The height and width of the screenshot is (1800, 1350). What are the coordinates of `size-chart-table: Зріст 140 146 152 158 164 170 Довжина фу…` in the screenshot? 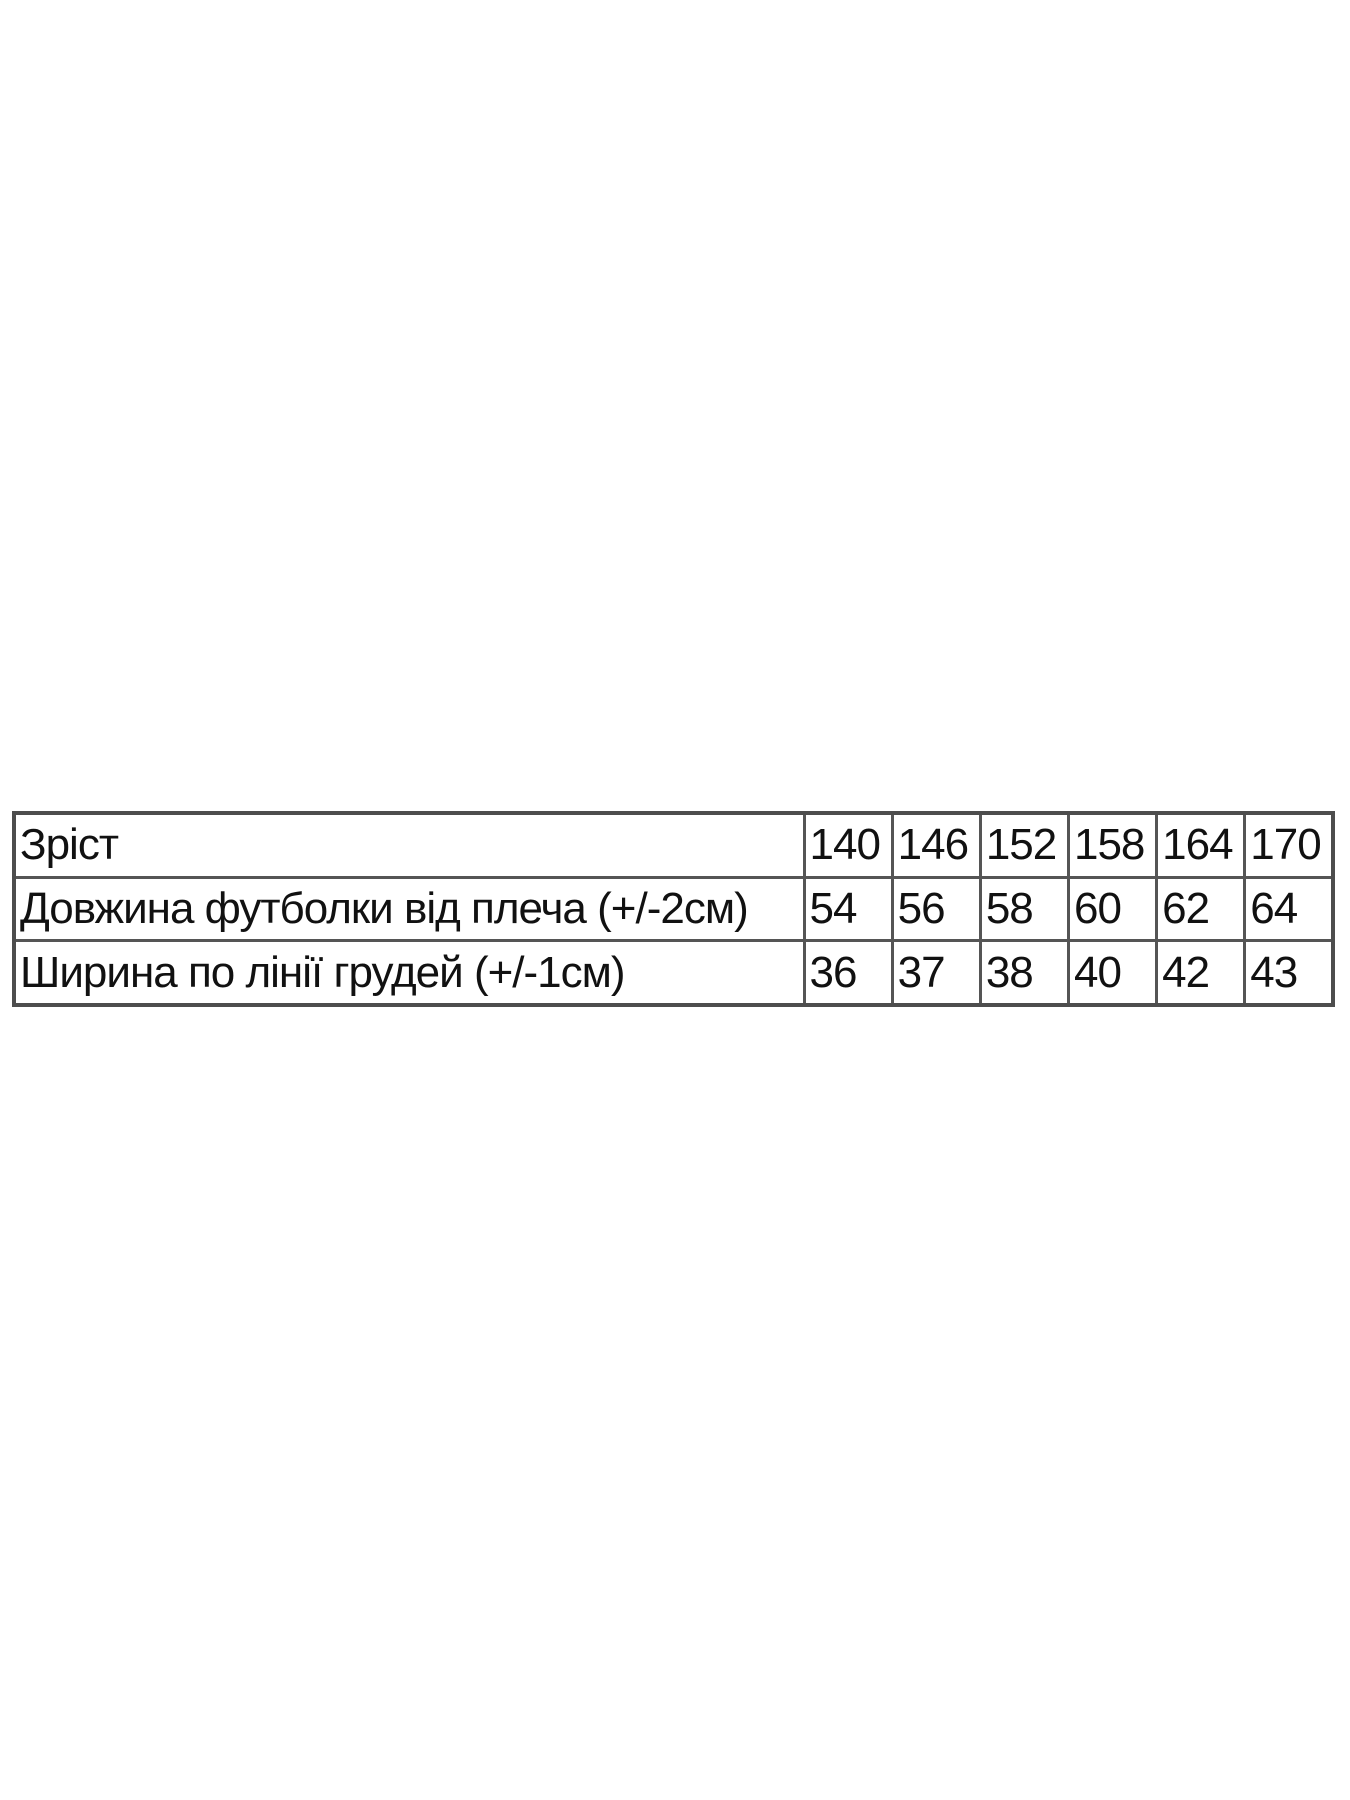 It's located at (673, 909).